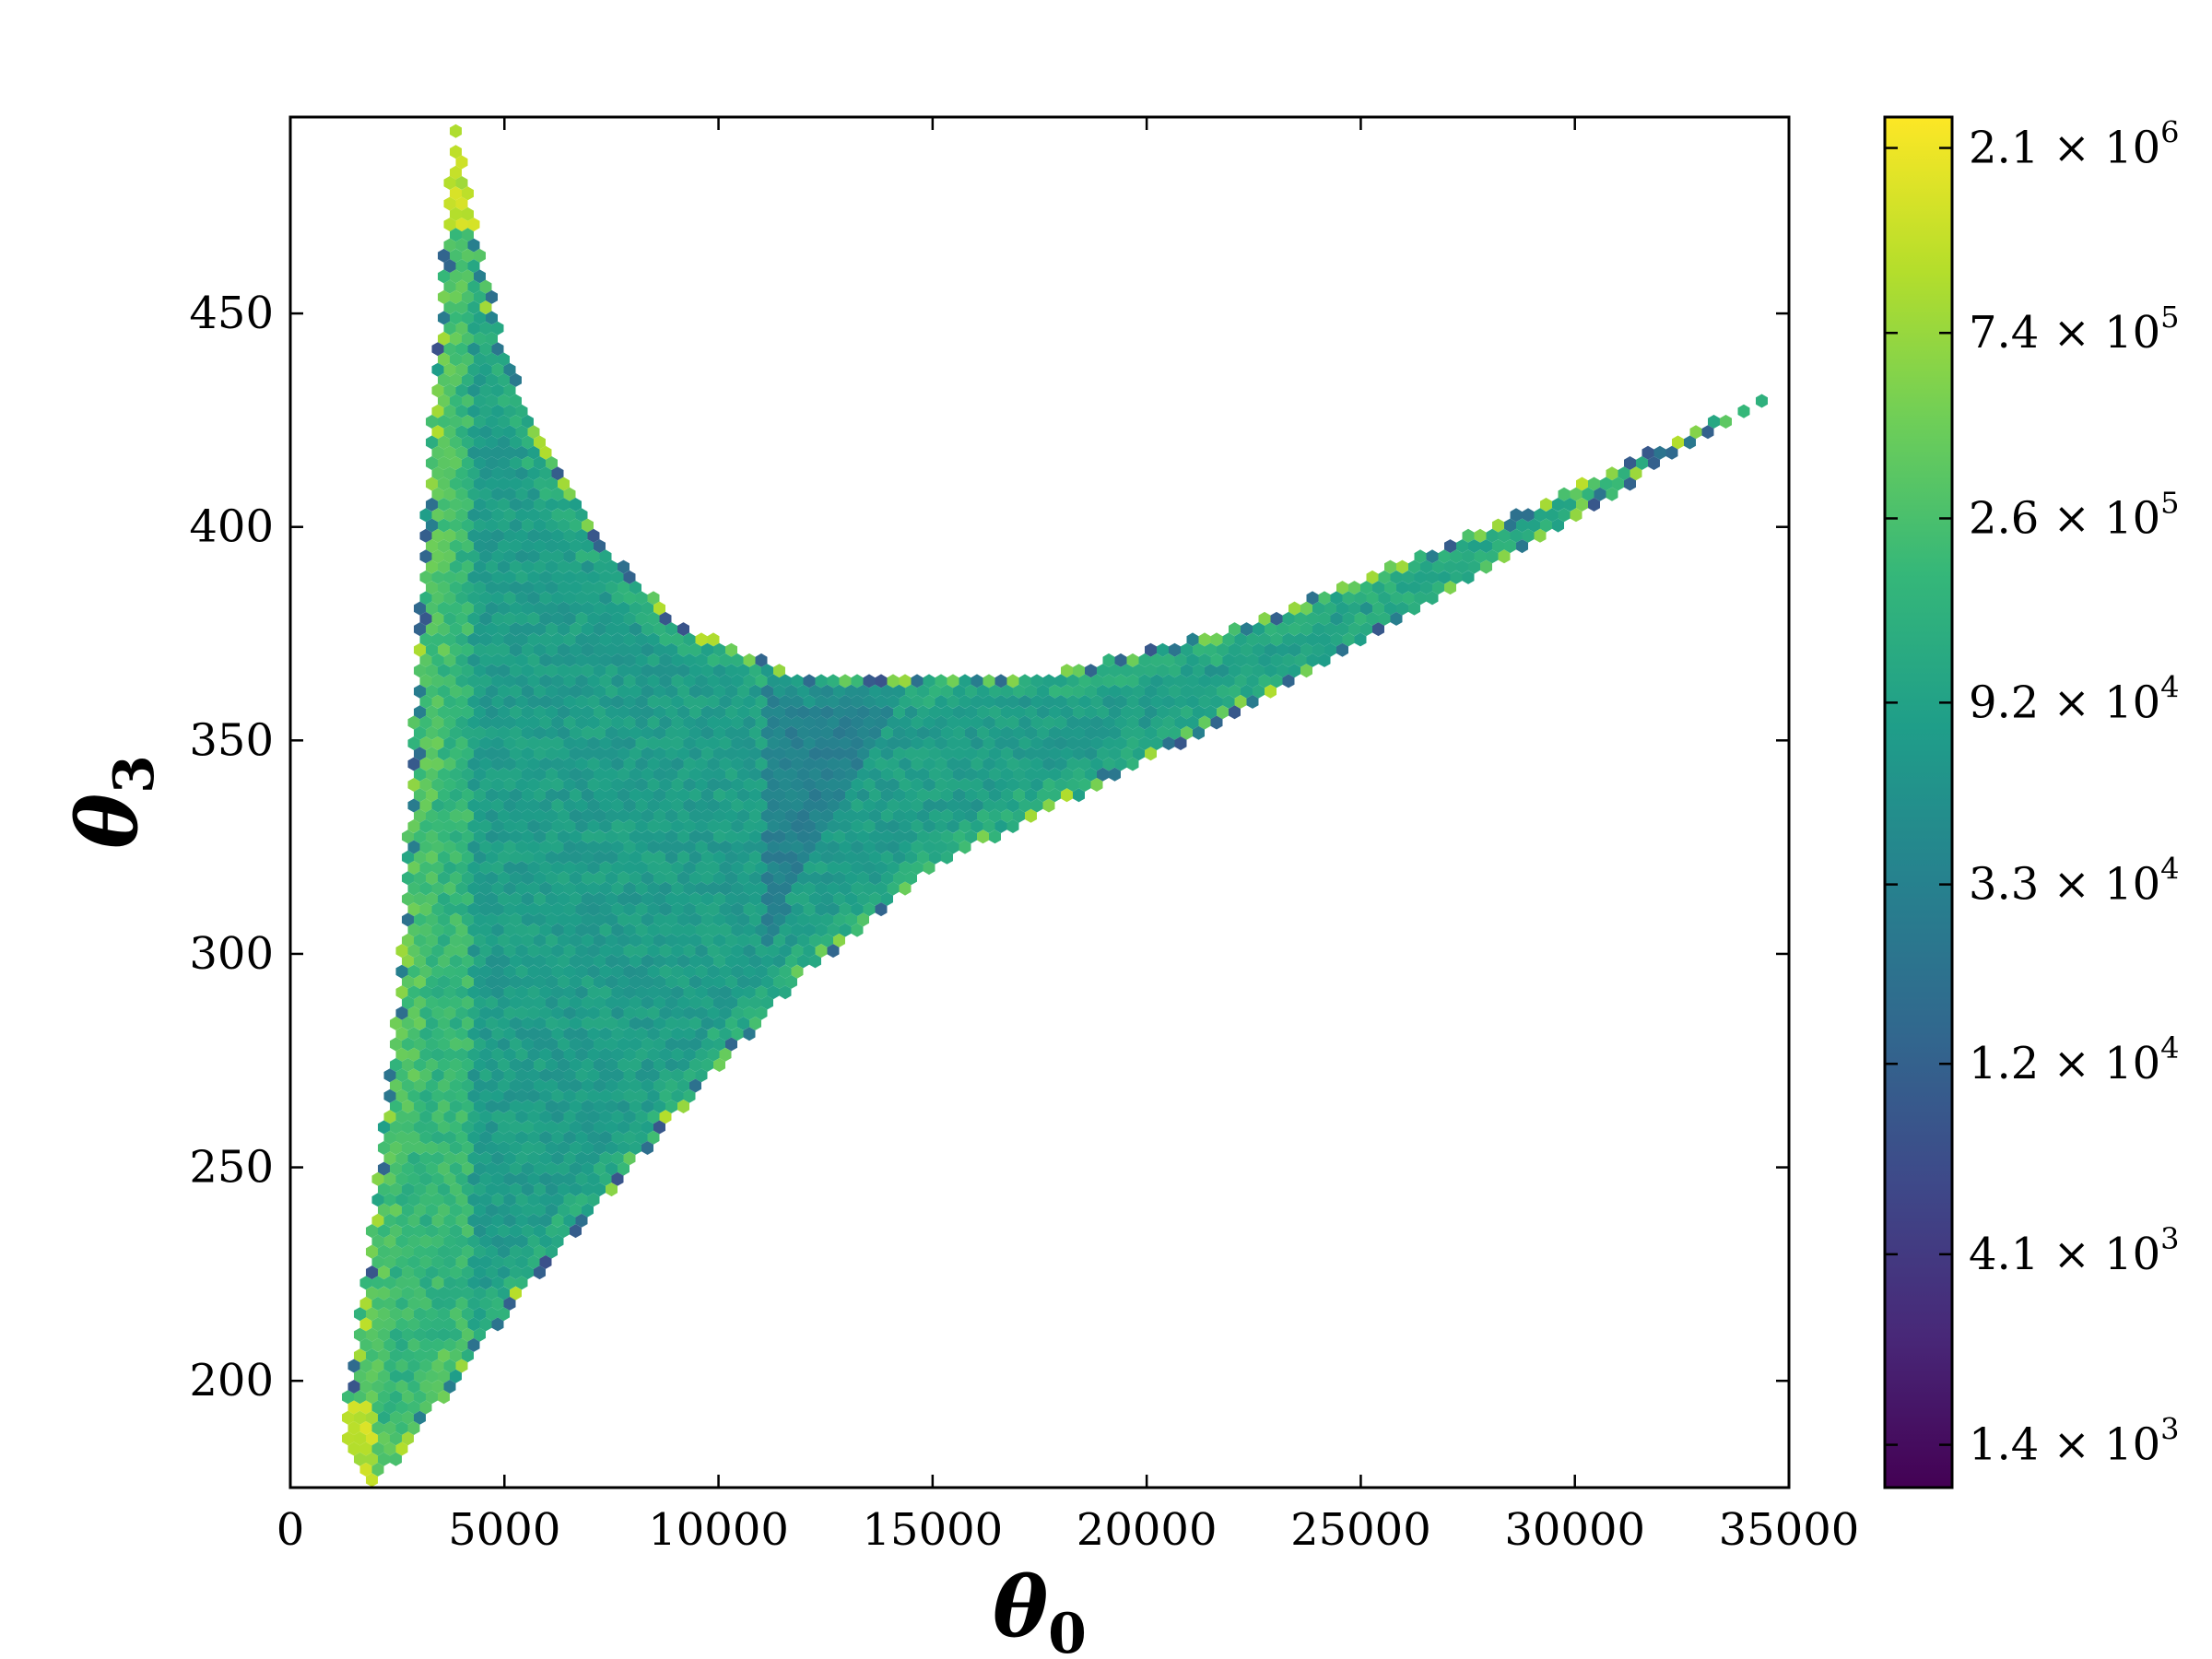 The width and height of the screenshot is (2212, 1659). What do you see at coordinates (1574, 1530) in the screenshot?
I see `x-tick-label: 30000` at bounding box center [1574, 1530].